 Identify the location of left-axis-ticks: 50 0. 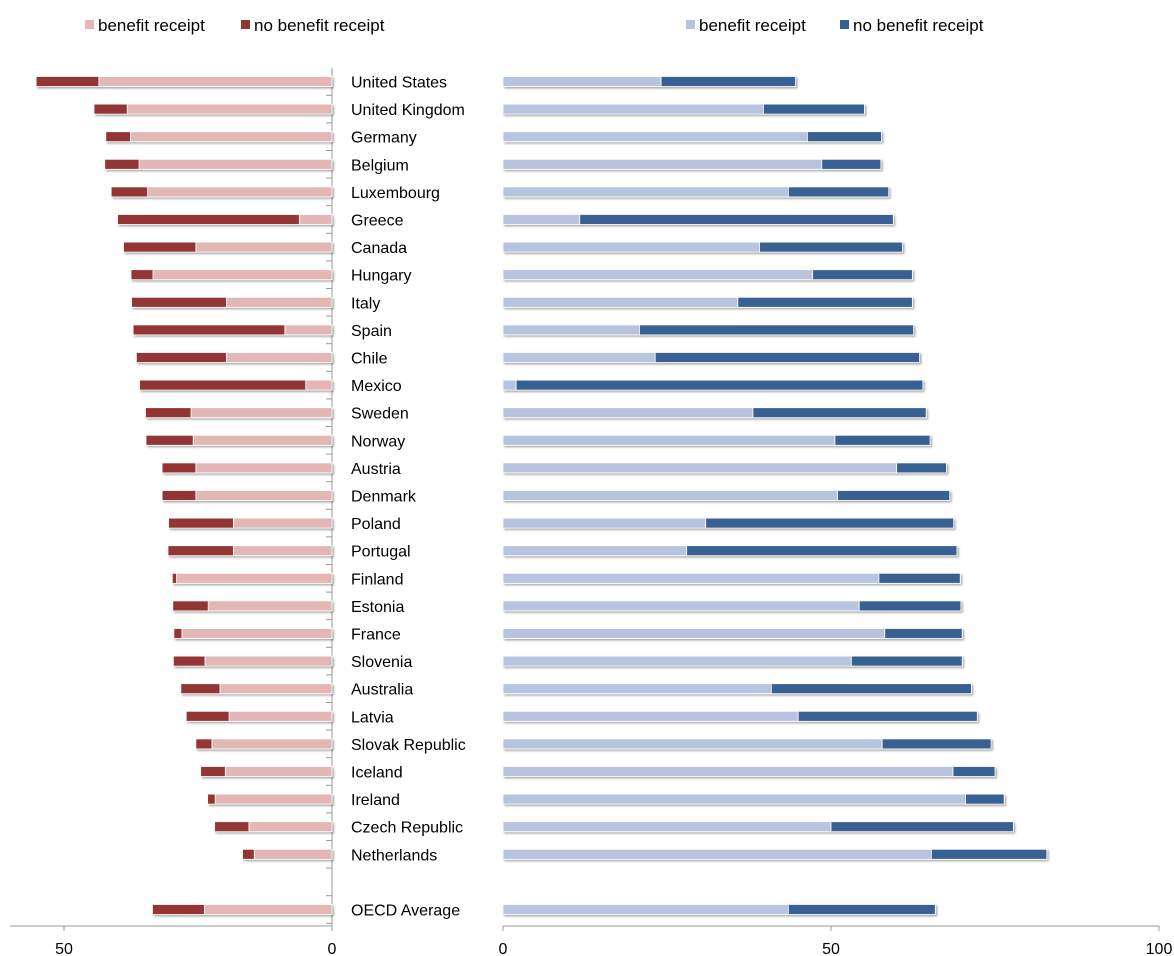
(196, 941).